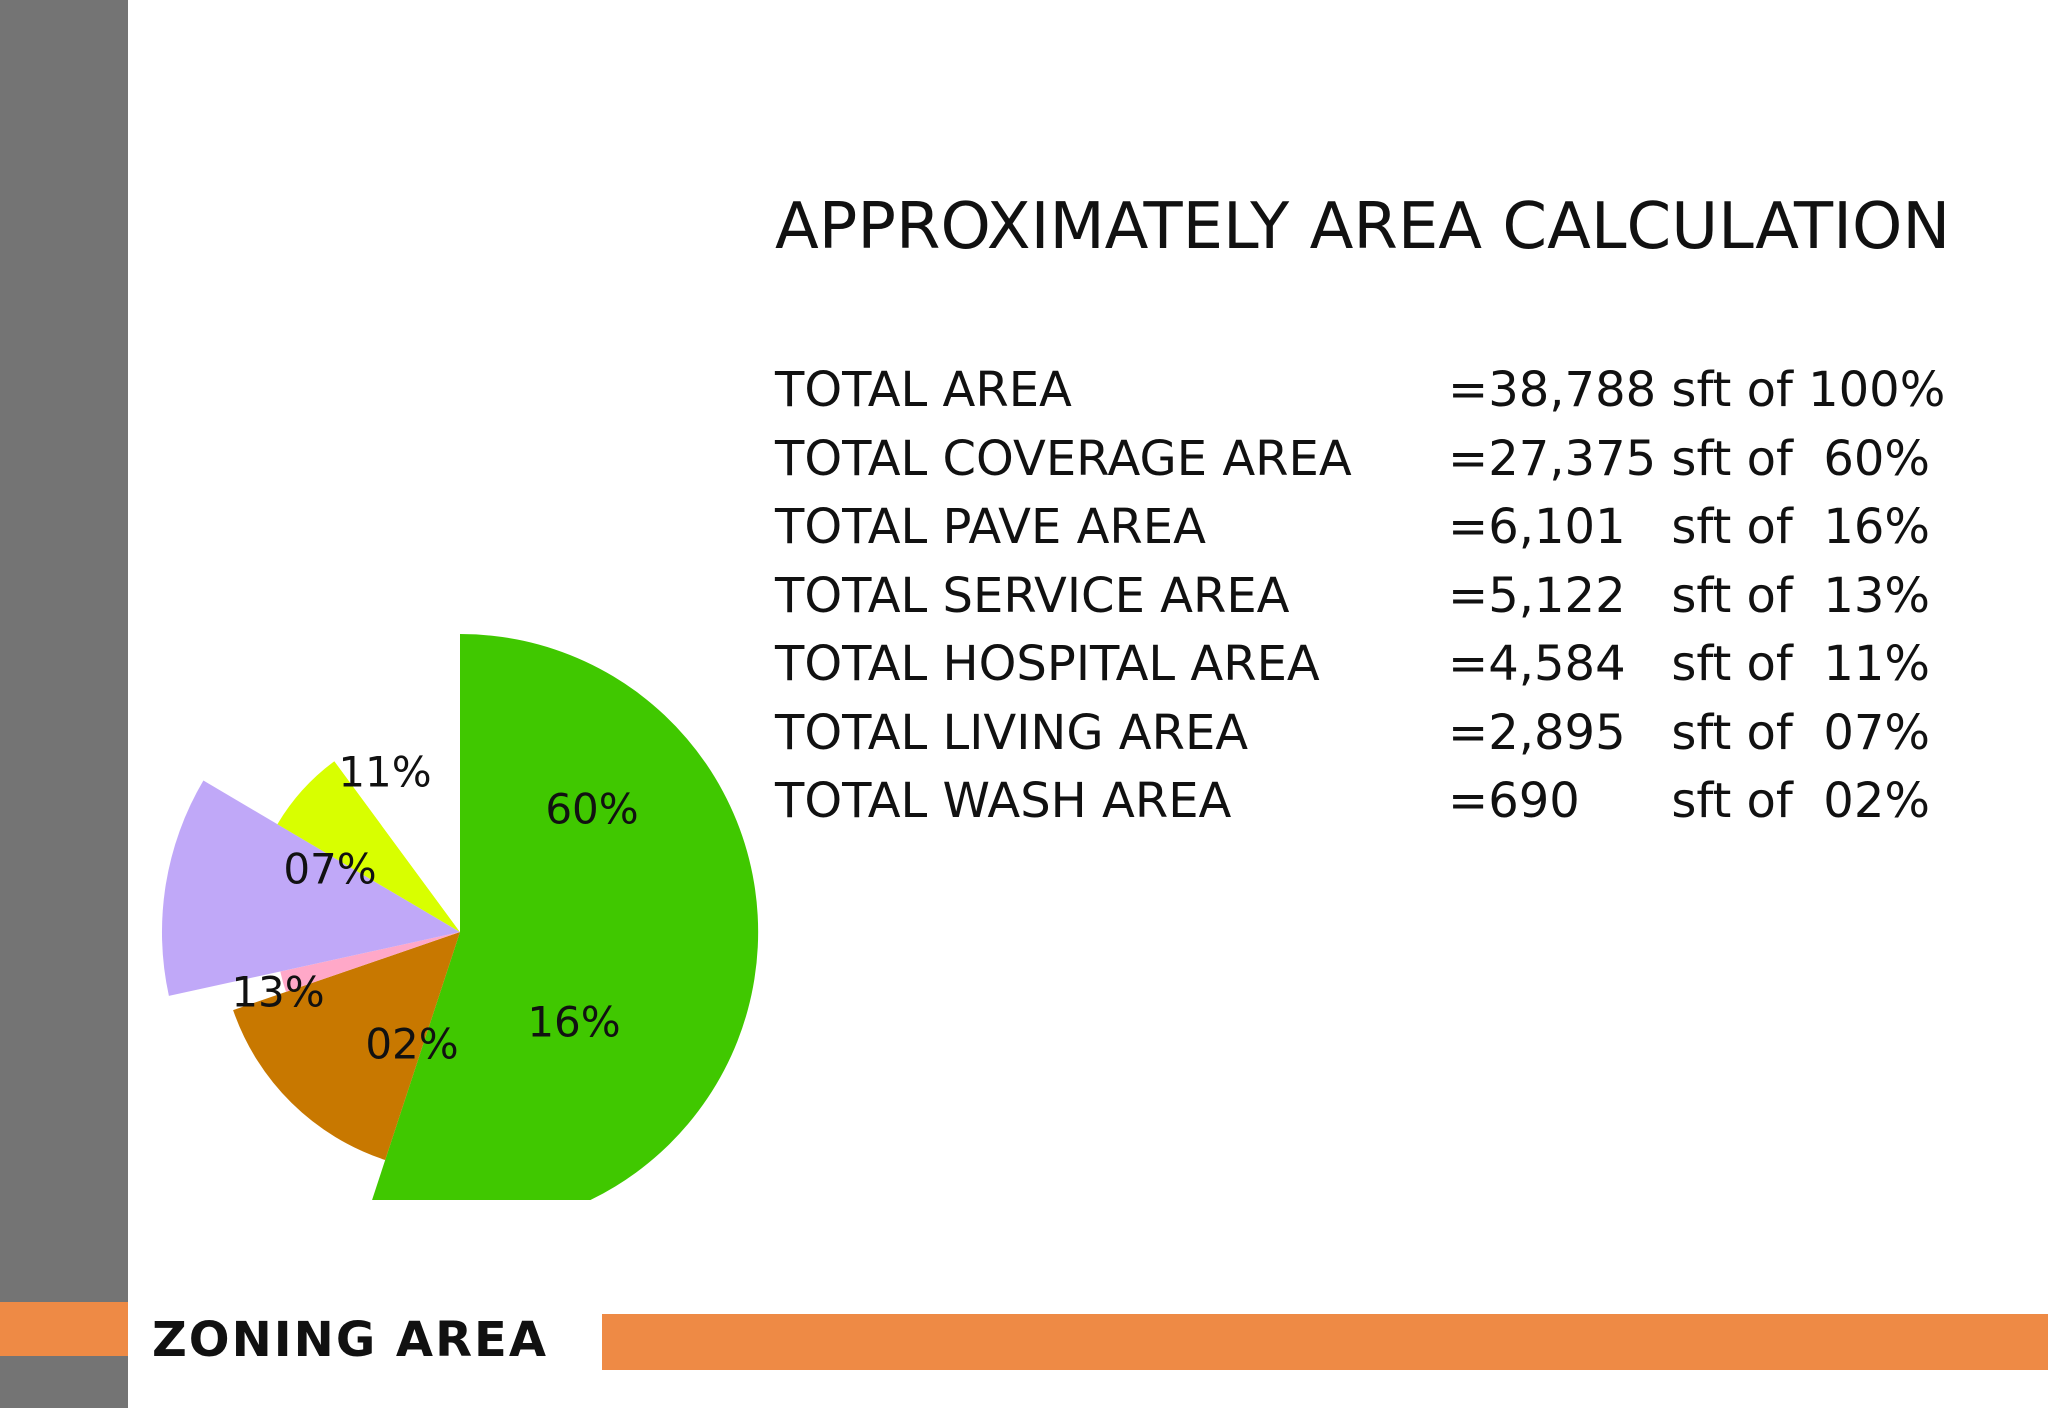 The image size is (2048, 1408). I want to click on pie-slice-13pct, so click(310, 888).